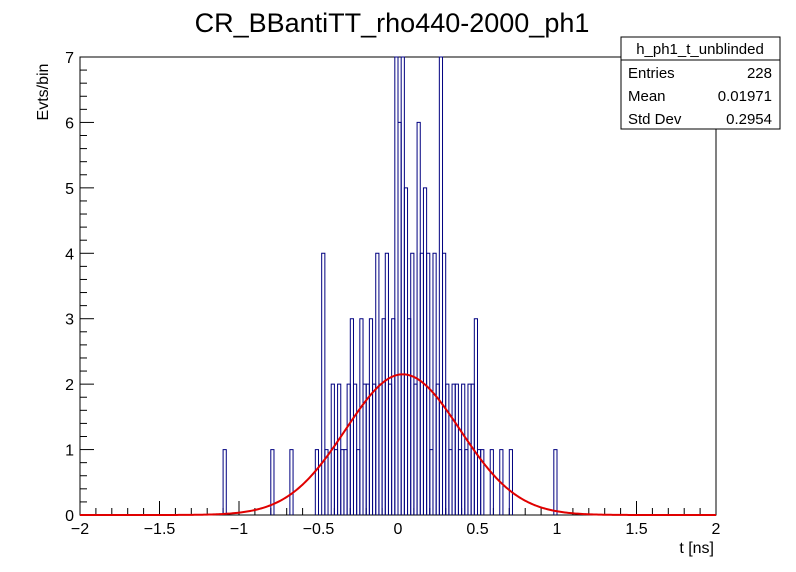  I want to click on x-tick-label: 1.5, so click(636, 529).